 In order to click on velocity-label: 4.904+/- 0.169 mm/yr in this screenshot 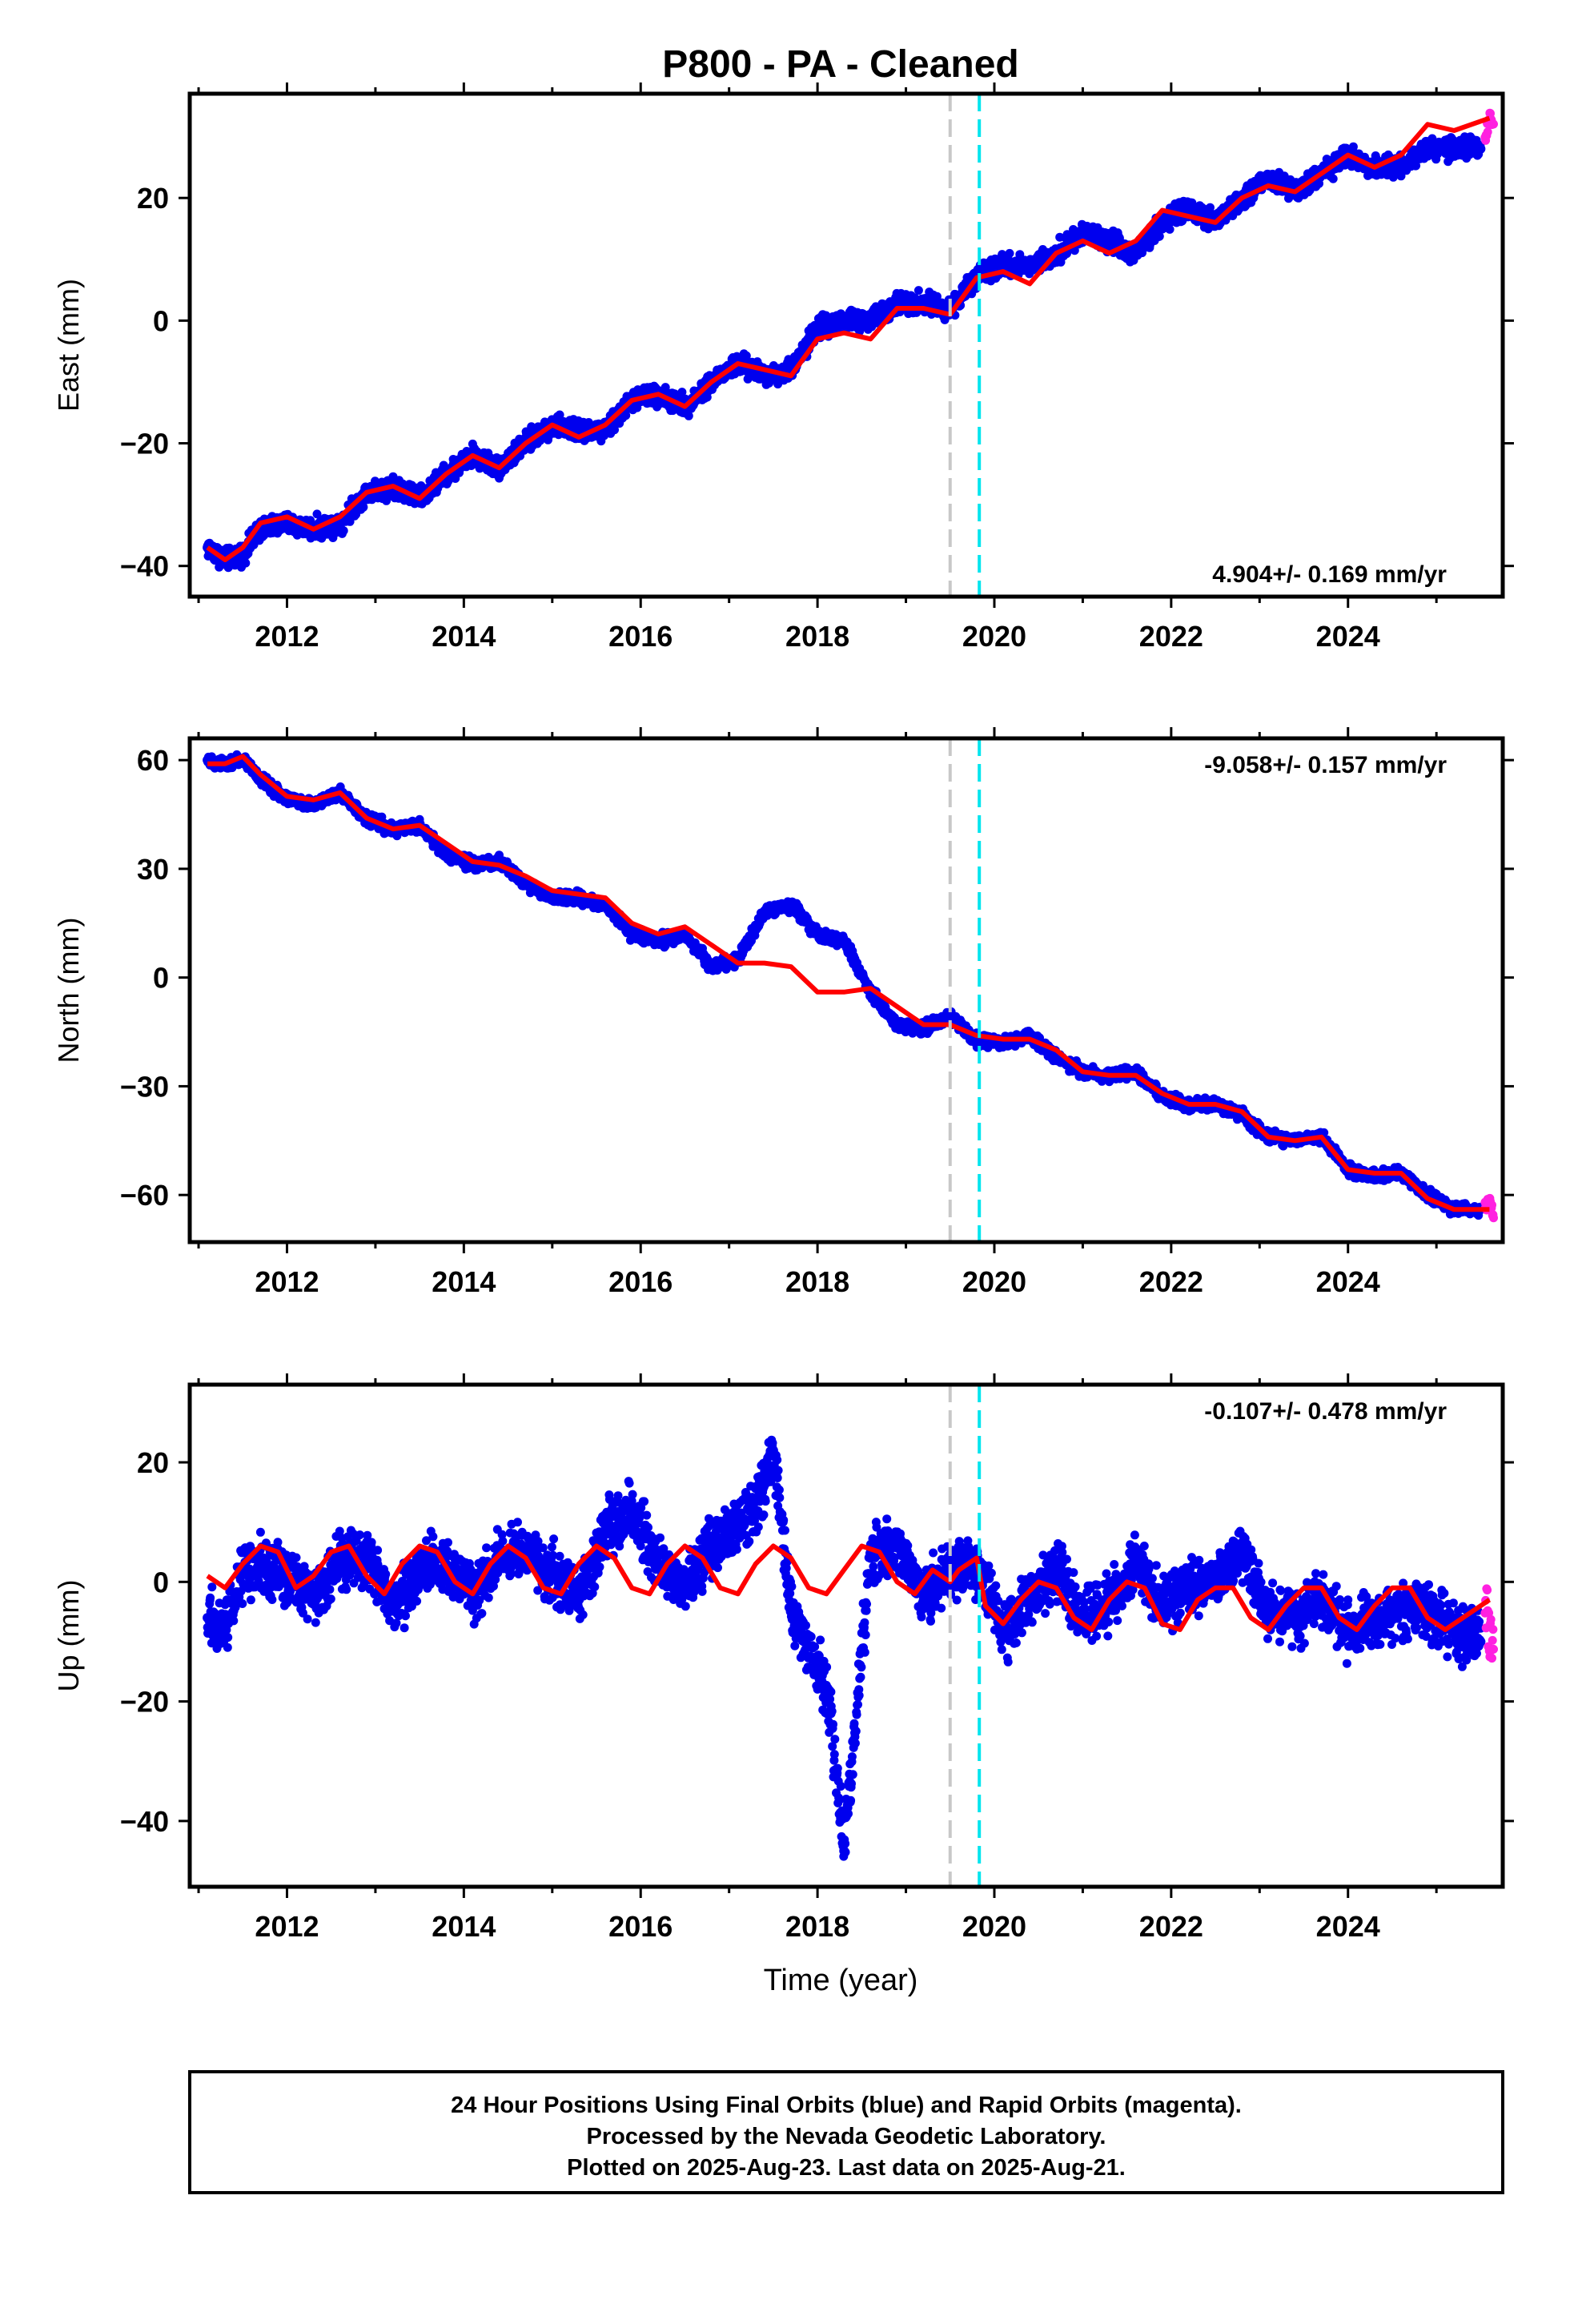, I will do `click(1329, 574)`.